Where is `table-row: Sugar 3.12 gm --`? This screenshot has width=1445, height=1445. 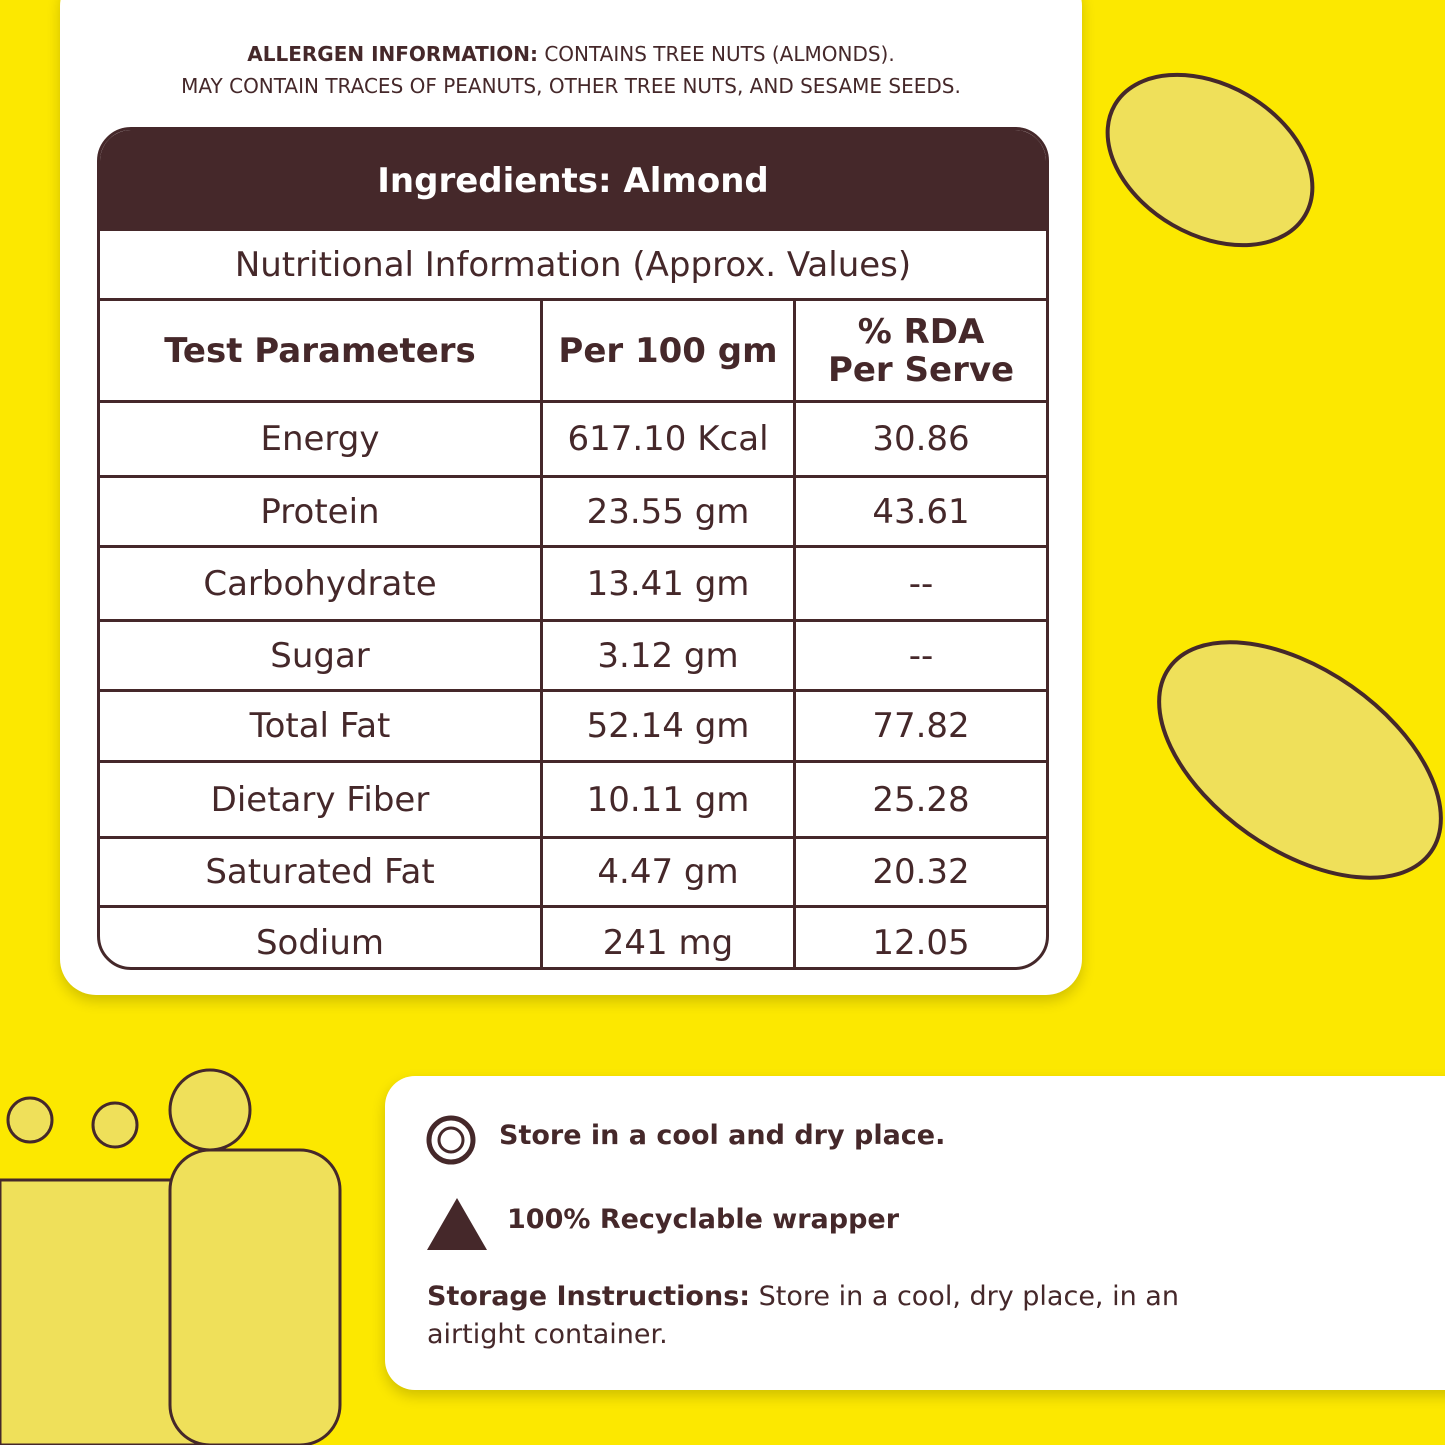 table-row: Sugar 3.12 gm -- is located at coordinates (573, 657).